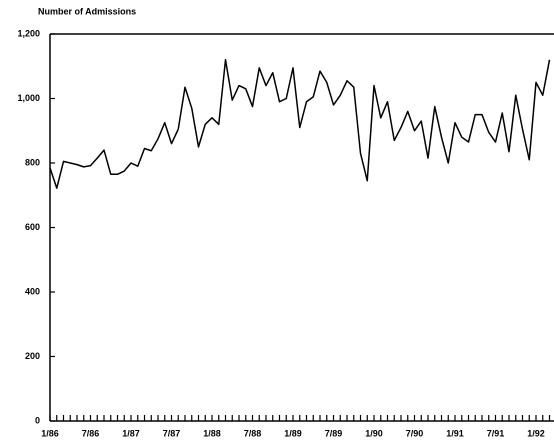 This screenshot has height=441, width=554. I want to click on y-tick-label: 1,000, so click(28, 98).